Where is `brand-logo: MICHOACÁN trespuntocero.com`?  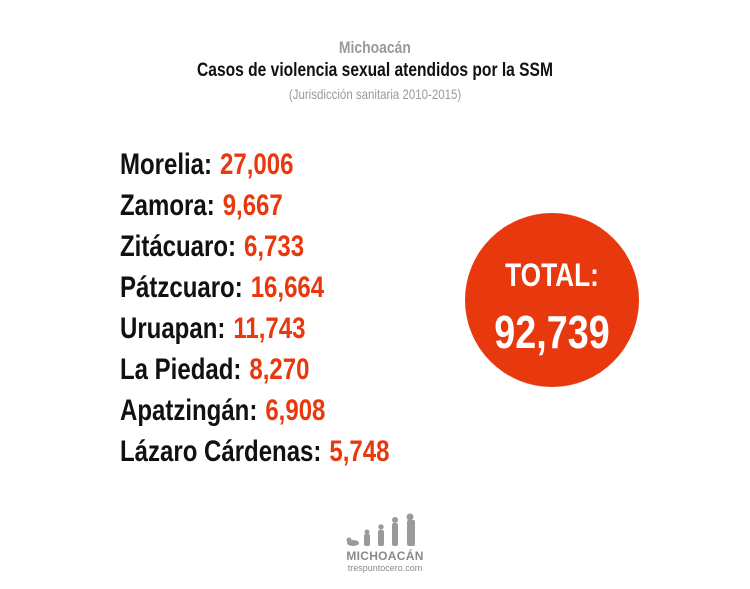
brand-logo: MICHOACÁN trespuntocero.com is located at coordinates (385, 542).